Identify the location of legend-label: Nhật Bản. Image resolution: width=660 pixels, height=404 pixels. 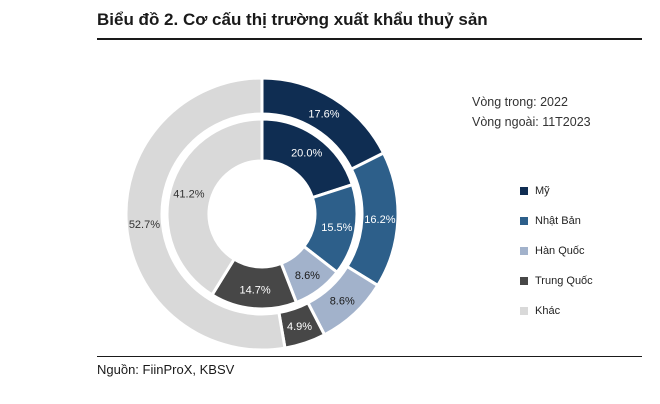
(558, 221).